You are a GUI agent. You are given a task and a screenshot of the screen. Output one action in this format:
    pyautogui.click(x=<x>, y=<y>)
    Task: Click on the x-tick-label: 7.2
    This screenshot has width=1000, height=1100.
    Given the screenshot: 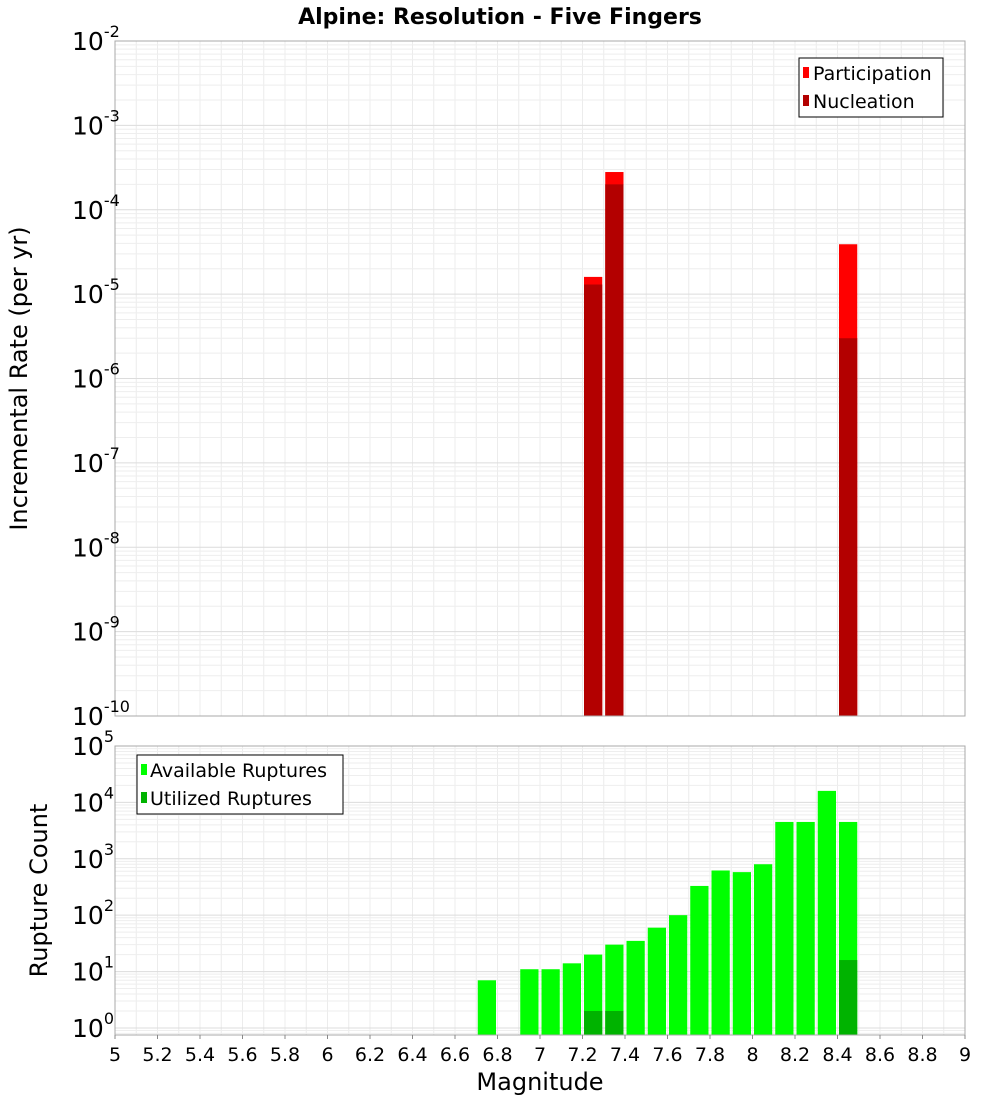 What is the action you would take?
    pyautogui.click(x=582, y=1055)
    